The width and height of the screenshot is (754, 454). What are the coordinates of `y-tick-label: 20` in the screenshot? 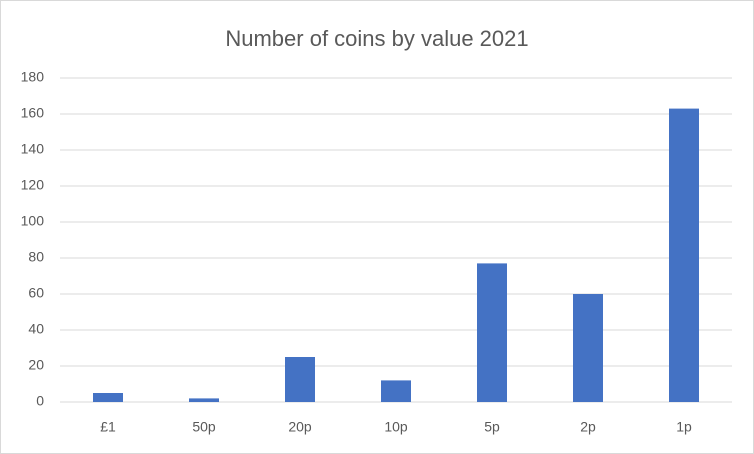 It's located at (36, 365).